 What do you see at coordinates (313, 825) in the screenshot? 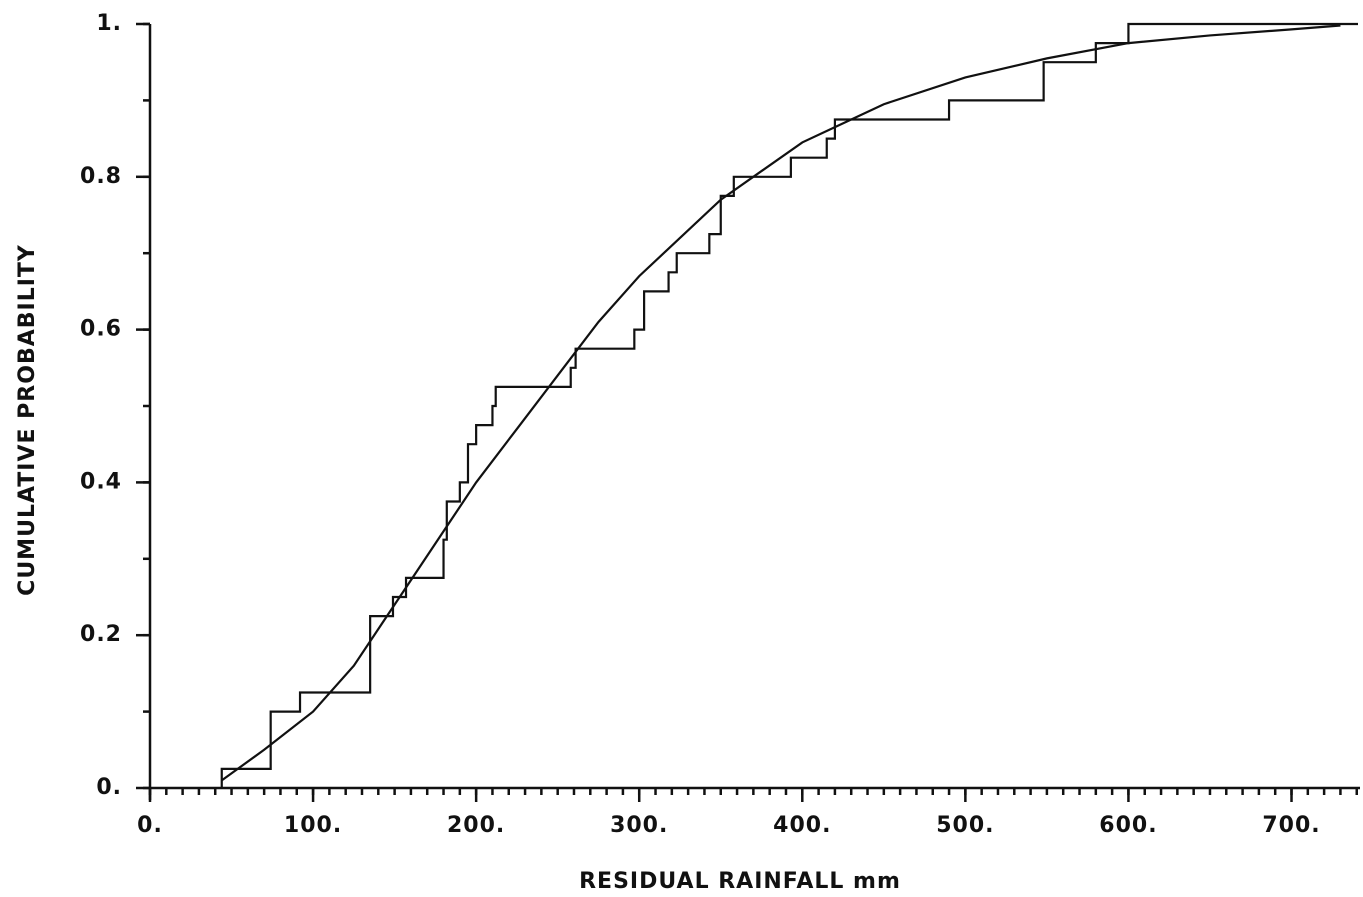
I see `x-tick-label: 100.` at bounding box center [313, 825].